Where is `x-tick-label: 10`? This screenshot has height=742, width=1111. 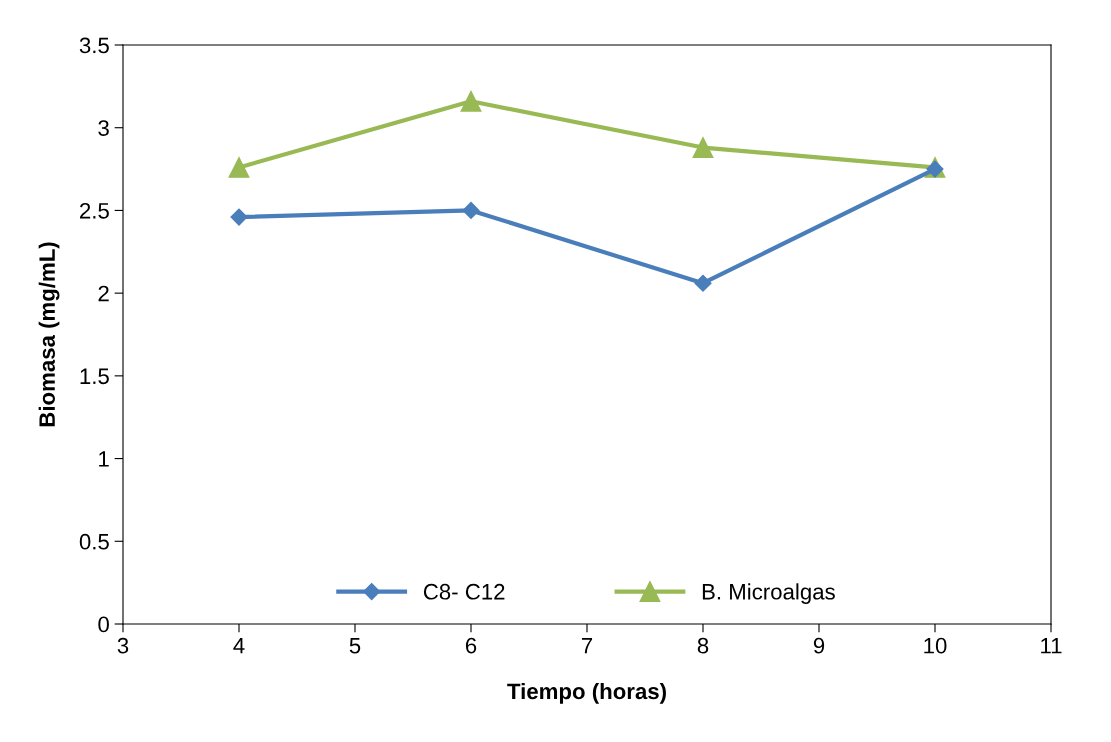 x-tick-label: 10 is located at coordinates (935, 645).